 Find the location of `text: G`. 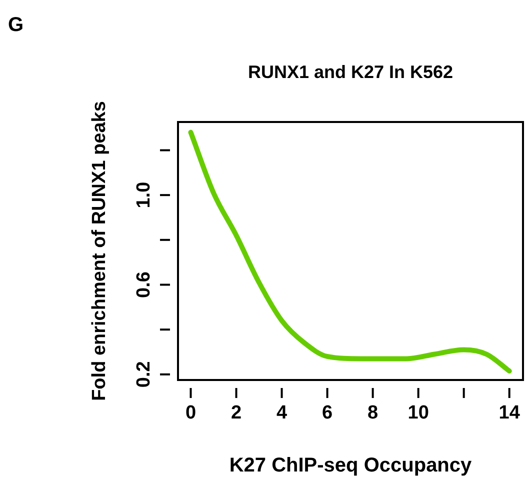

text: G is located at coordinates (16, 25).